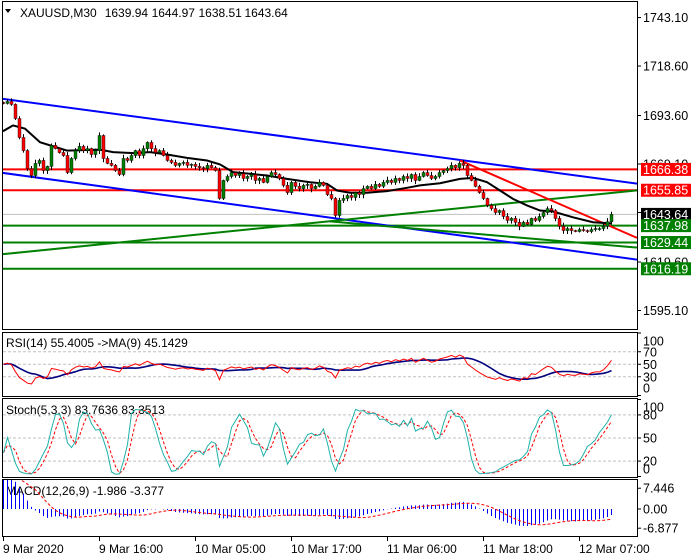 The width and height of the screenshot is (700, 560). Describe the element at coordinates (653, 342) in the screenshot. I see `indicator-axis-label: 100` at that location.